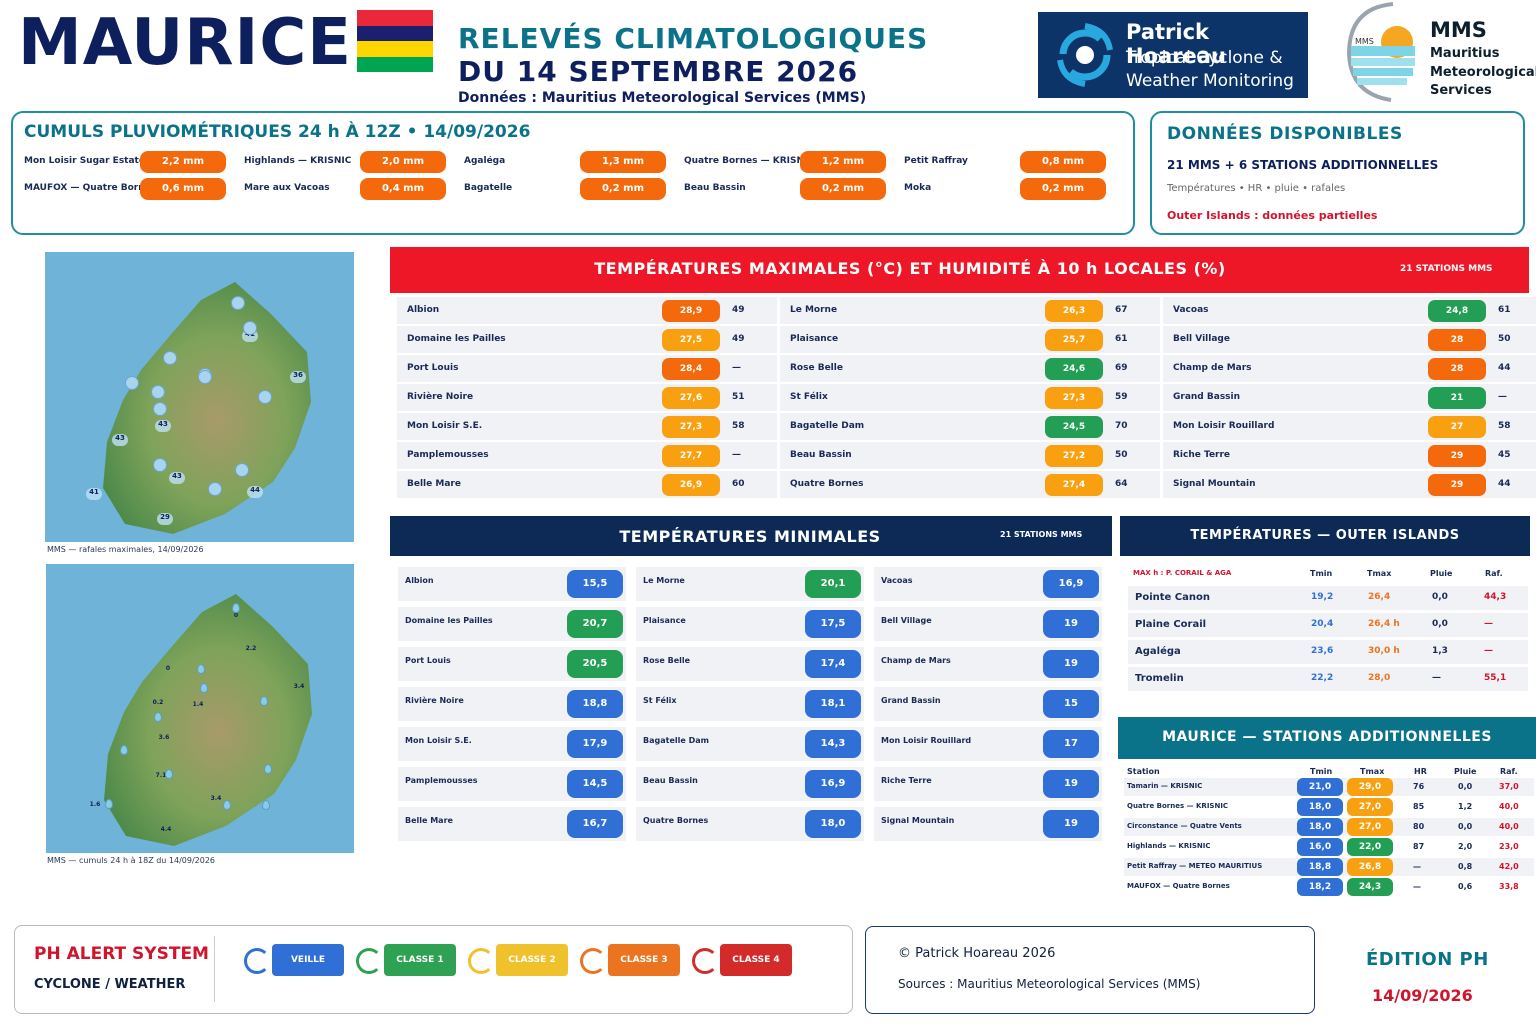  What do you see at coordinates (1380, 52) in the screenshot?
I see `mms-logo: MMS` at bounding box center [1380, 52].